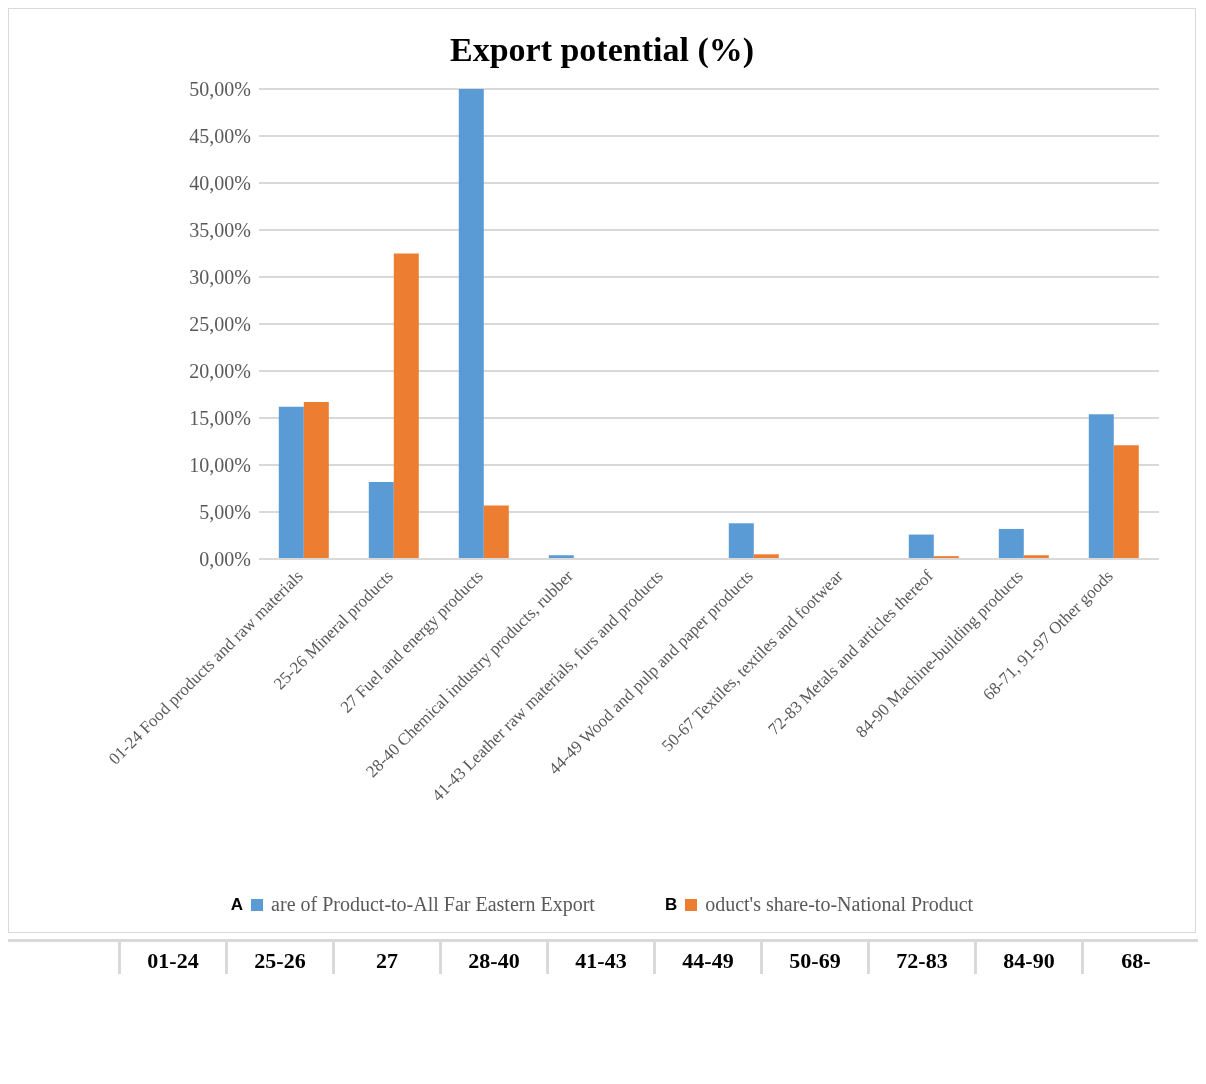 This screenshot has height=1084, width=1206. What do you see at coordinates (220, 136) in the screenshot?
I see `y-tick-label: 45,00%` at bounding box center [220, 136].